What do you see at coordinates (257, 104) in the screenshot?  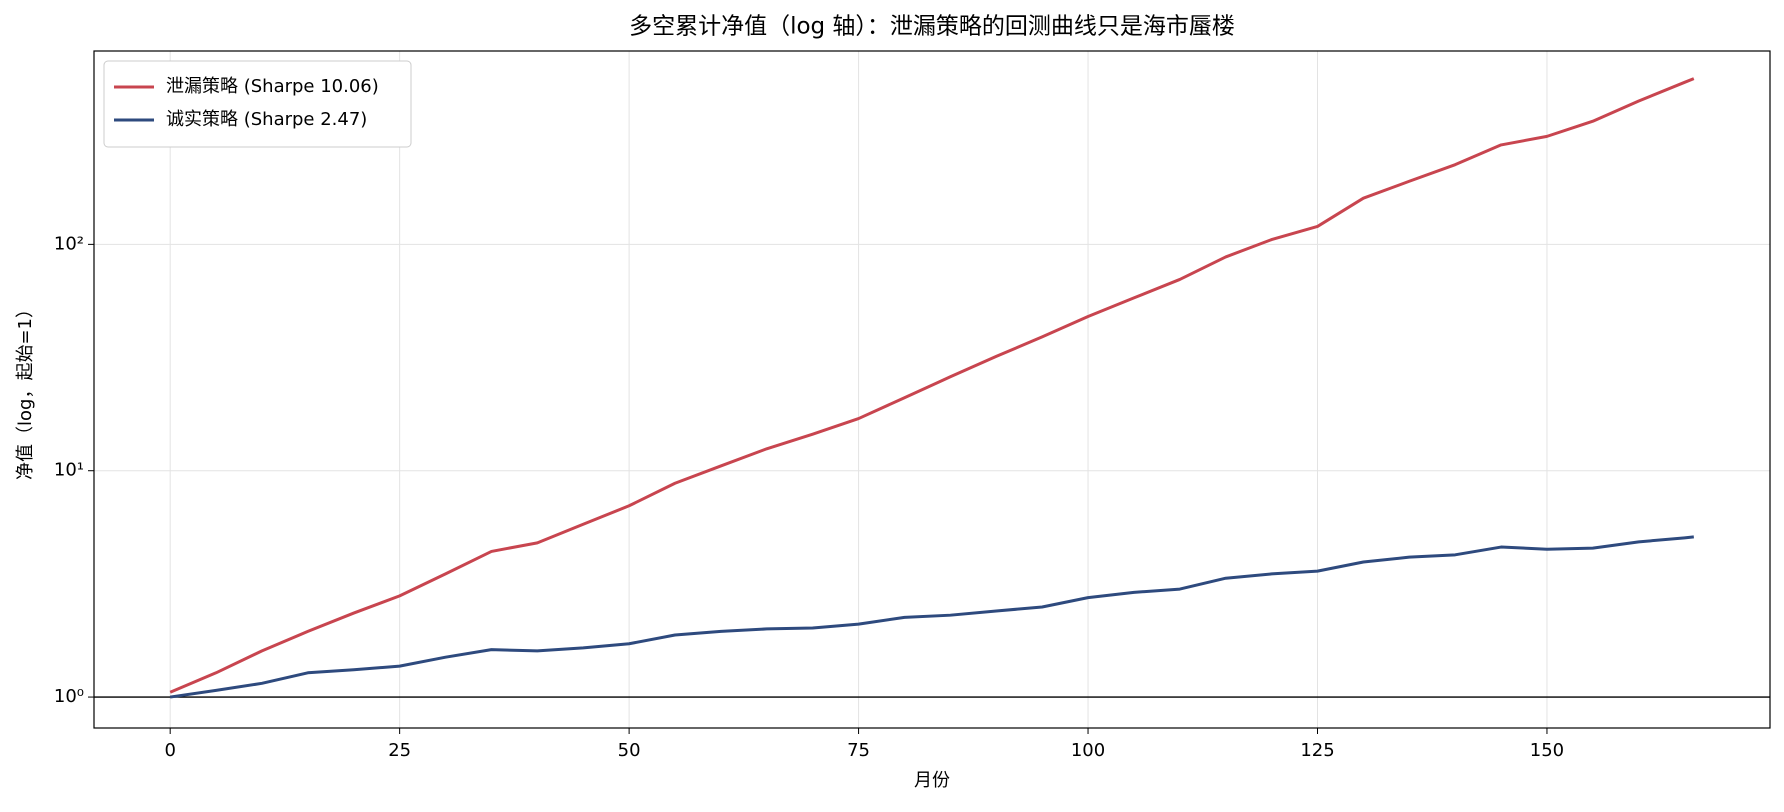 I see `legend-box` at bounding box center [257, 104].